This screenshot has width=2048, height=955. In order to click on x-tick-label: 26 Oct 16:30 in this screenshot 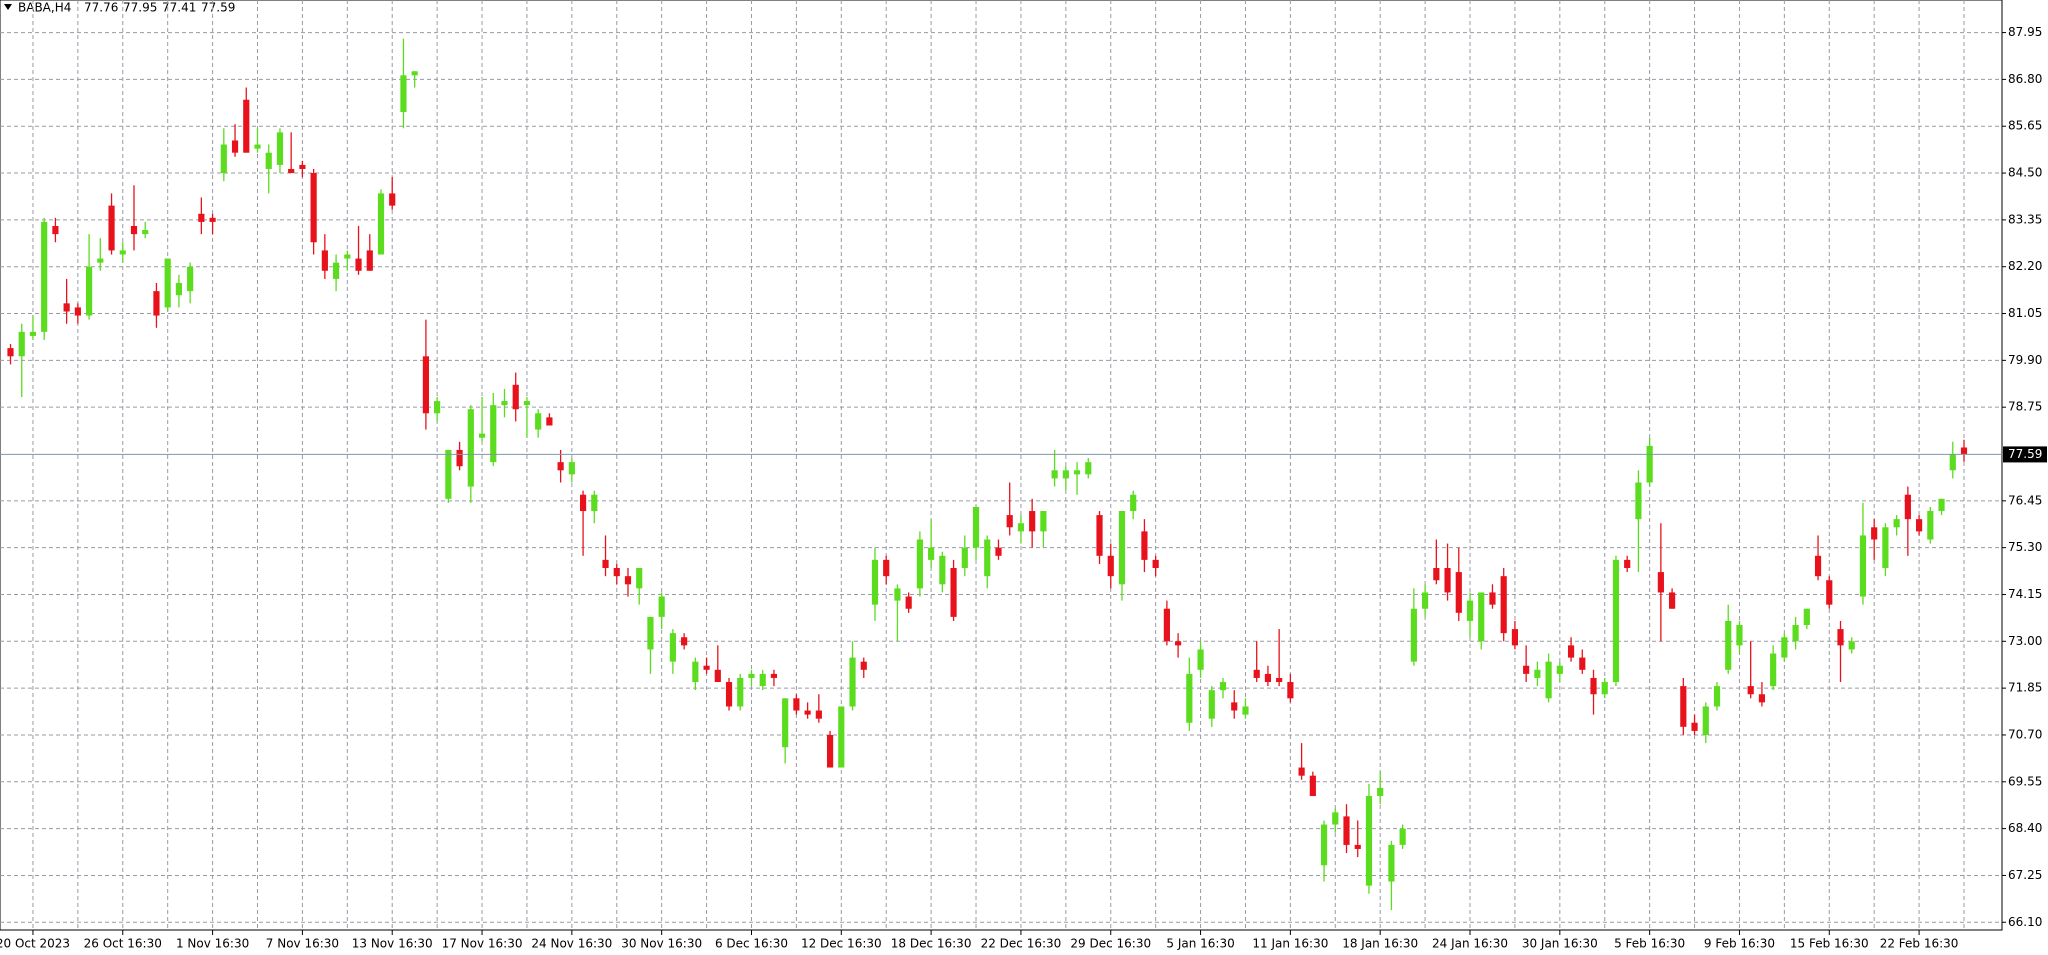, I will do `click(123, 944)`.